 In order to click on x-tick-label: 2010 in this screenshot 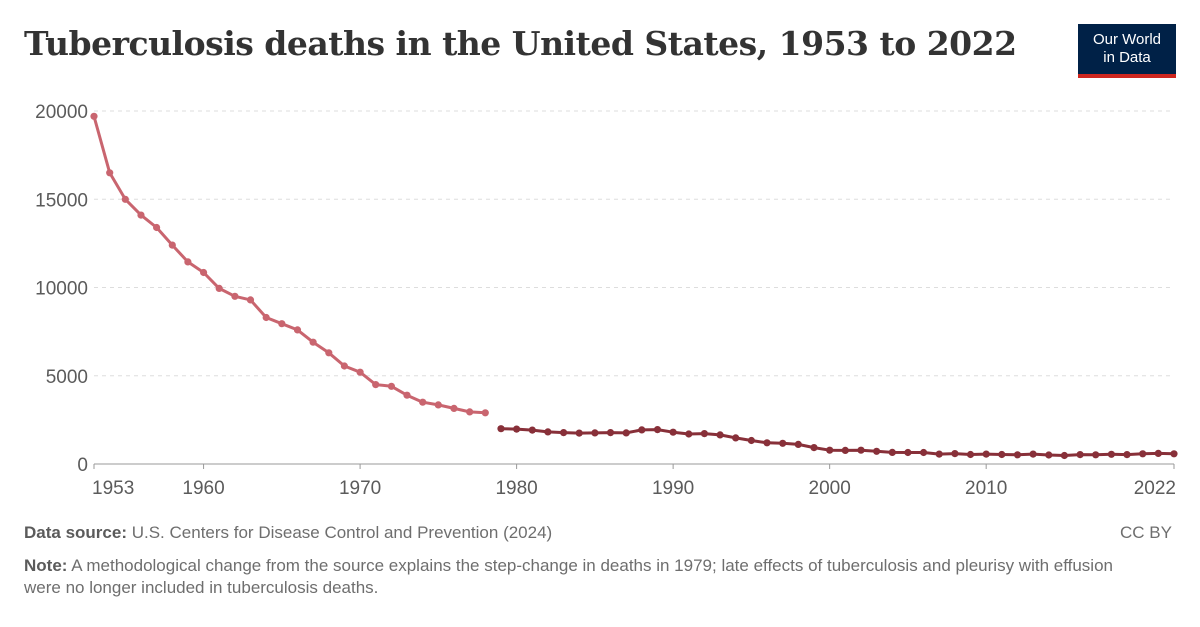, I will do `click(986, 488)`.